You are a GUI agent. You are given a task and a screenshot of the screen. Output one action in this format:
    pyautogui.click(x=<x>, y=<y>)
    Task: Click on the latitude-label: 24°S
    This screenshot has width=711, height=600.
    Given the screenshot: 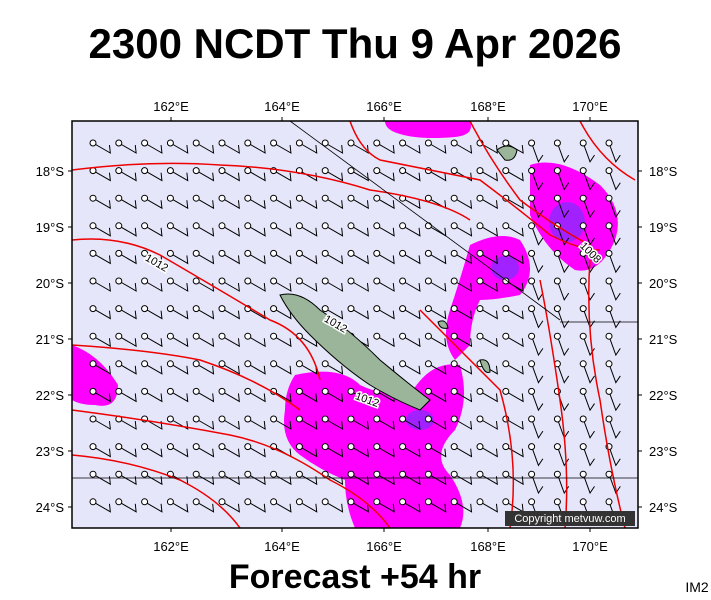 What is the action you would take?
    pyautogui.click(x=663, y=507)
    